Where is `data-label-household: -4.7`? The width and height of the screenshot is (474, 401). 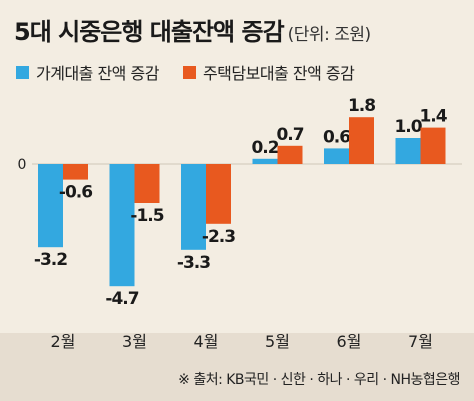 data-label-household: -4.7 is located at coordinates (121, 299).